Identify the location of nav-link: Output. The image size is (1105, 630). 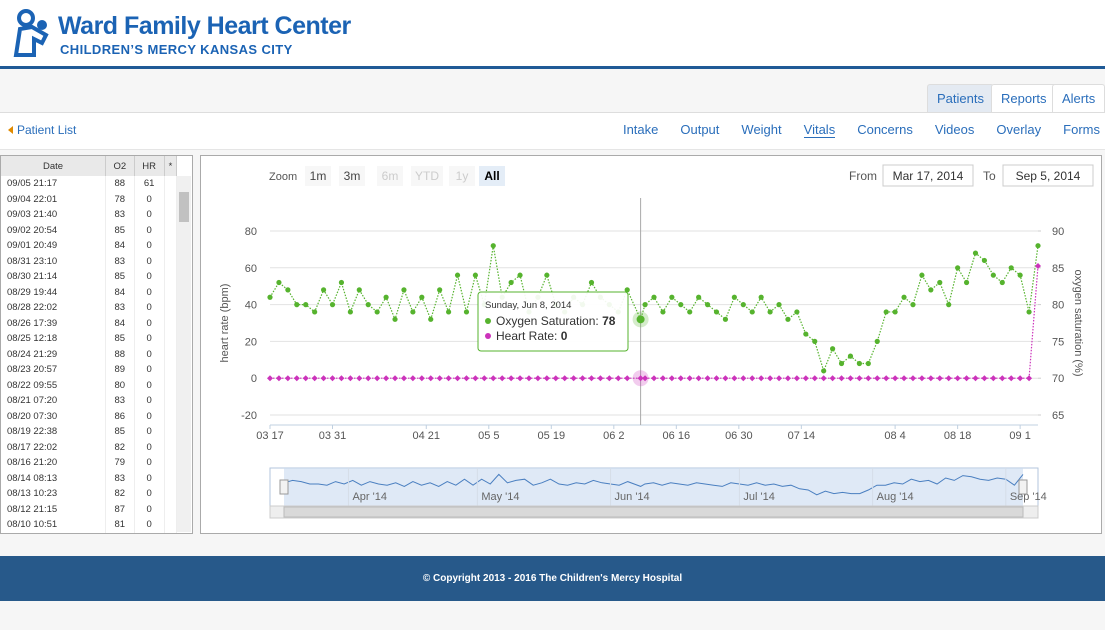
(700, 129).